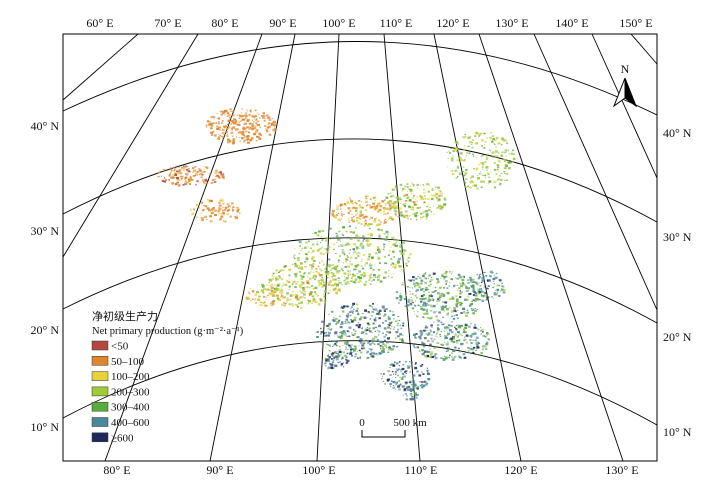 The height and width of the screenshot is (486, 723). I want to click on lon-label-top: 60° E, so click(99, 23).